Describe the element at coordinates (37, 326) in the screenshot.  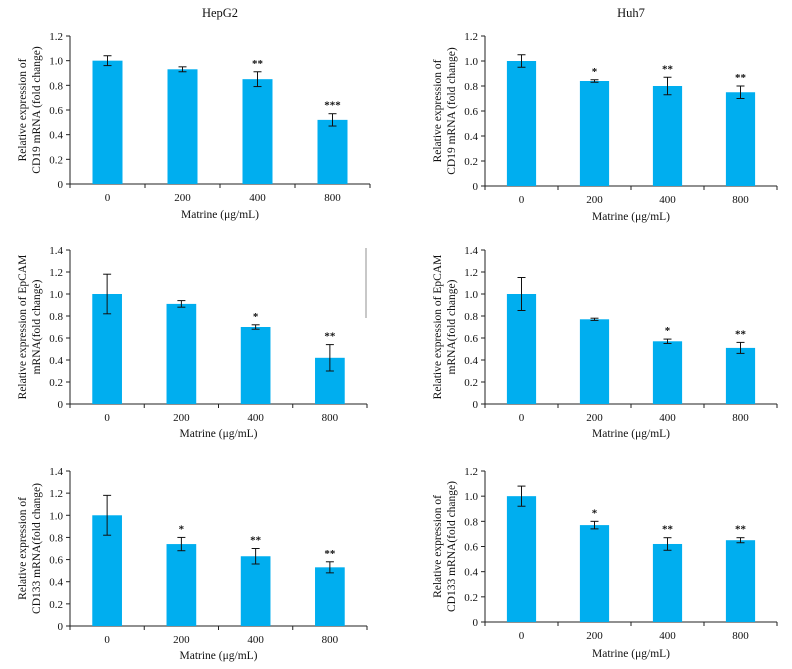
I see `y-axis-label: mRNA(fold change)` at that location.